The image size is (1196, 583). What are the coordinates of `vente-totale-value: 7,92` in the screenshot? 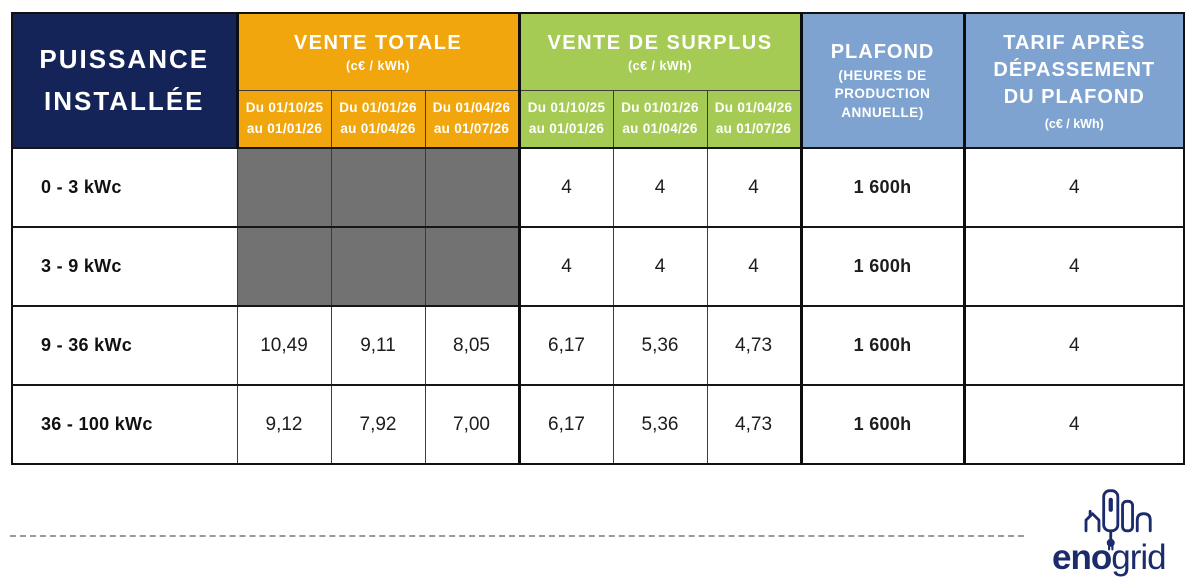 It's located at (378, 424).